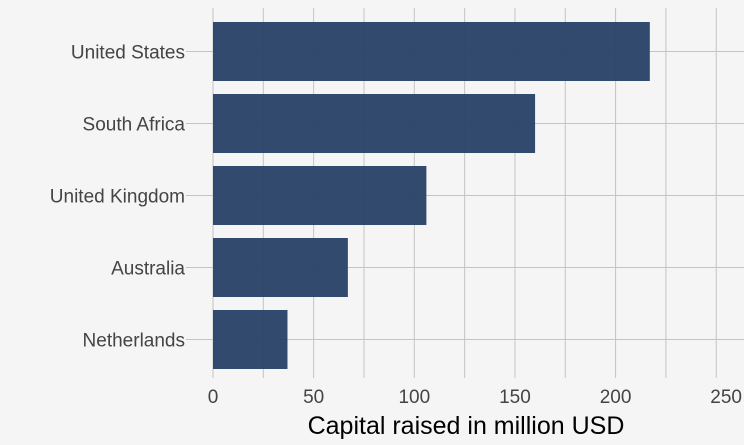  What do you see at coordinates (616, 397) in the screenshot?
I see `x-tick-label: 200` at bounding box center [616, 397].